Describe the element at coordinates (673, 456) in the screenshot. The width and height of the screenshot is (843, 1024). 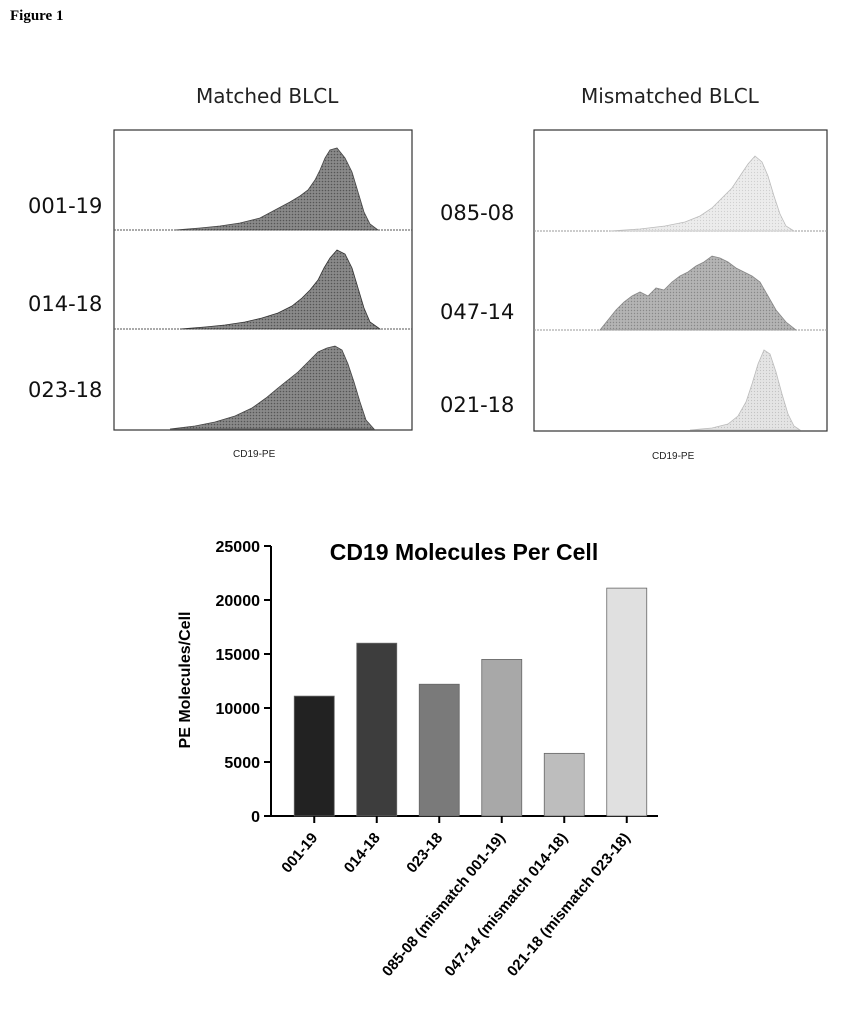
I see `mismatched-x-axis-label: CD19-PE` at that location.